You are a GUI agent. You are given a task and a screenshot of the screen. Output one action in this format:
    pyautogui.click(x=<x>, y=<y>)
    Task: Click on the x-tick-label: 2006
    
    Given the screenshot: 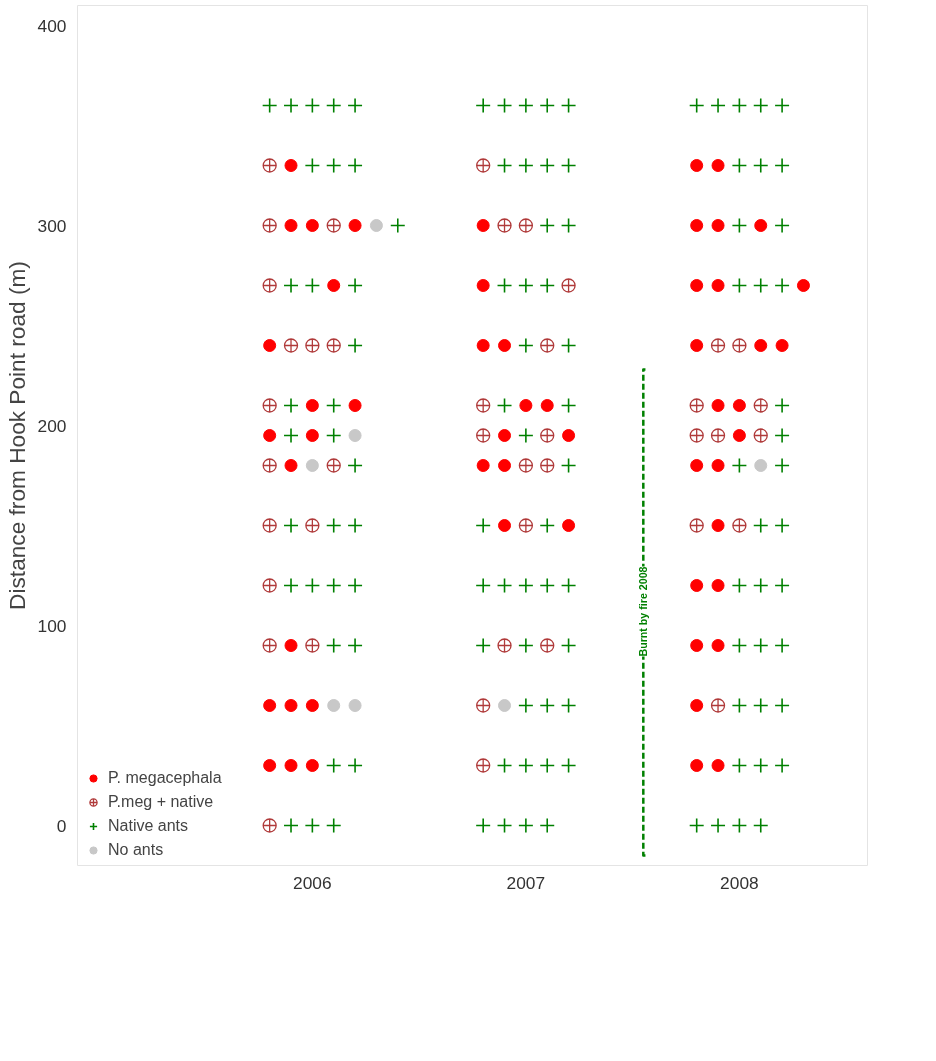 What is the action you would take?
    pyautogui.click(x=312, y=882)
    